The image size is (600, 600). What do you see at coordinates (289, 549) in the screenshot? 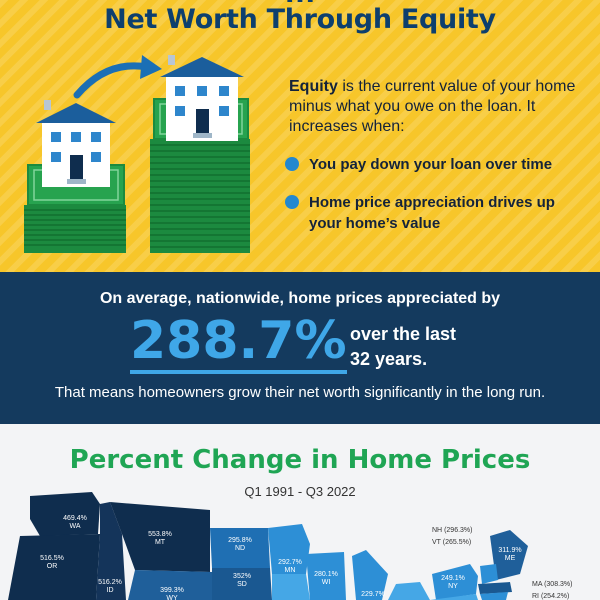
I see `state-mn` at bounding box center [289, 549].